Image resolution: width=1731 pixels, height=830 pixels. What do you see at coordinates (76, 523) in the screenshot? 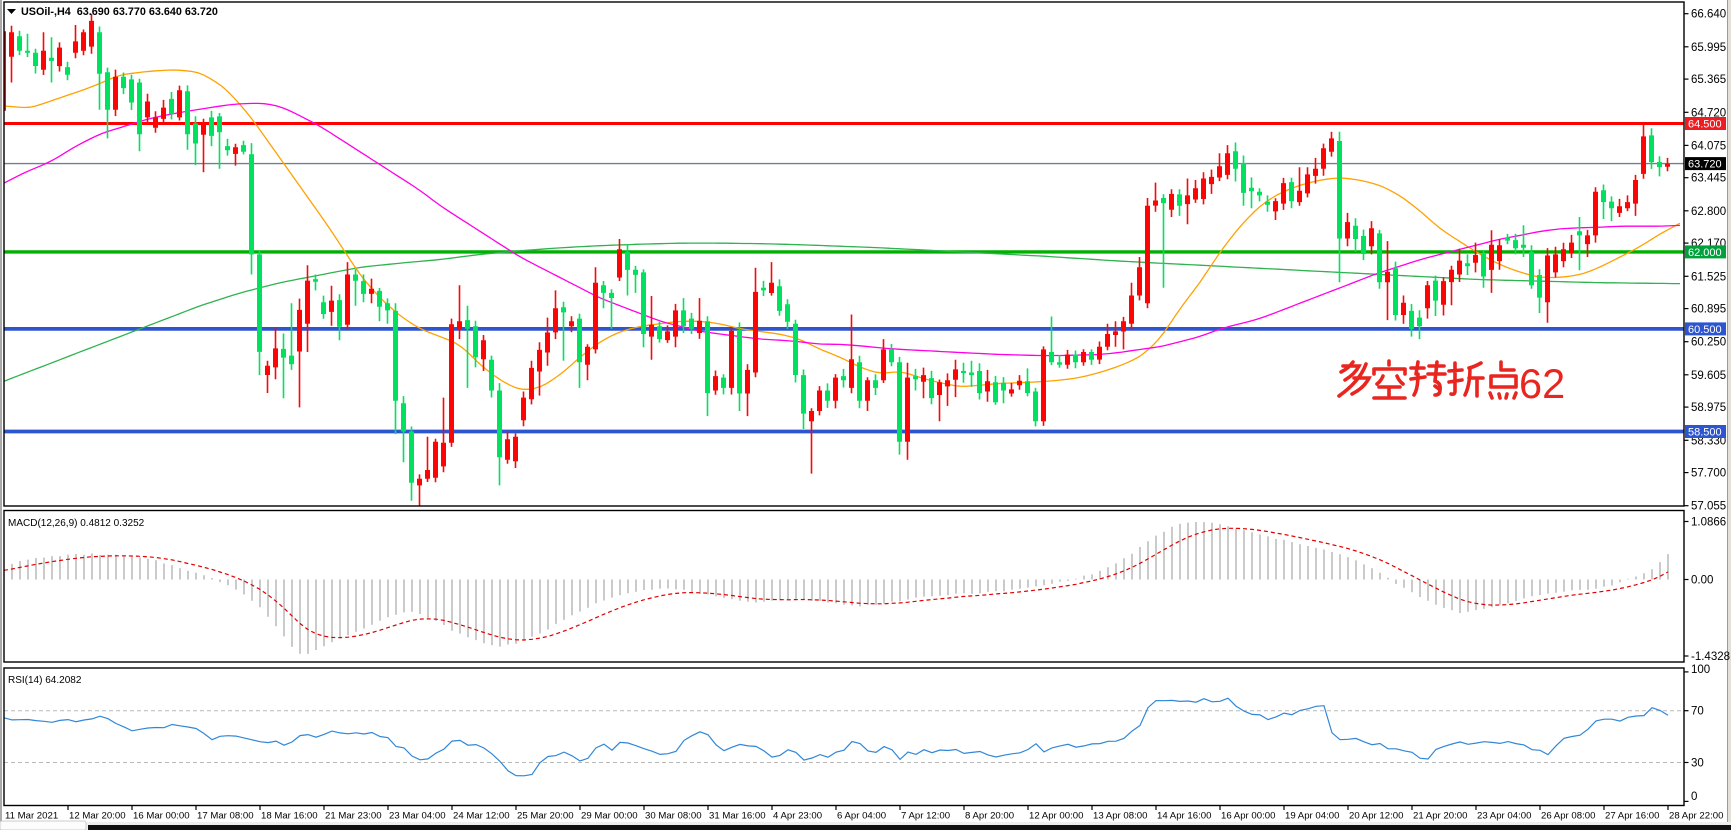
I see `svg-text: MACD(12,26,9) 0.4812 0.3252` at bounding box center [76, 523].